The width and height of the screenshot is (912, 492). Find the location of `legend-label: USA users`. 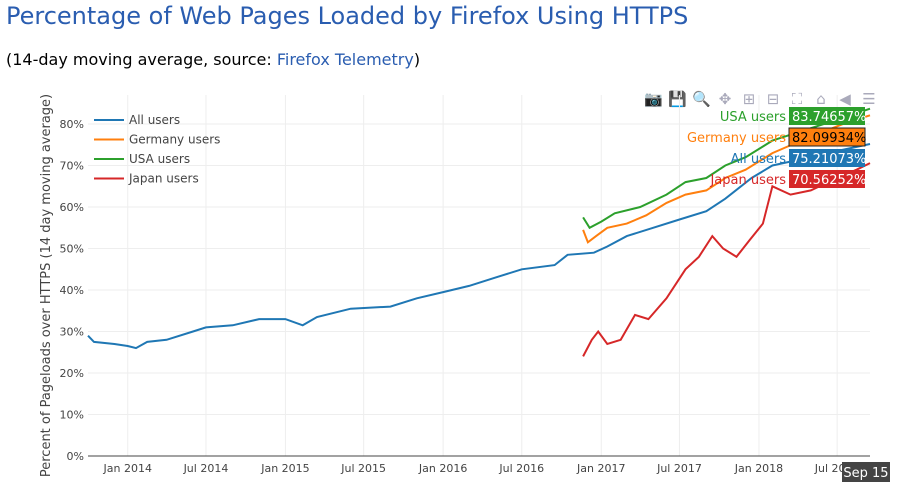

legend-label: USA users is located at coordinates (159, 159).